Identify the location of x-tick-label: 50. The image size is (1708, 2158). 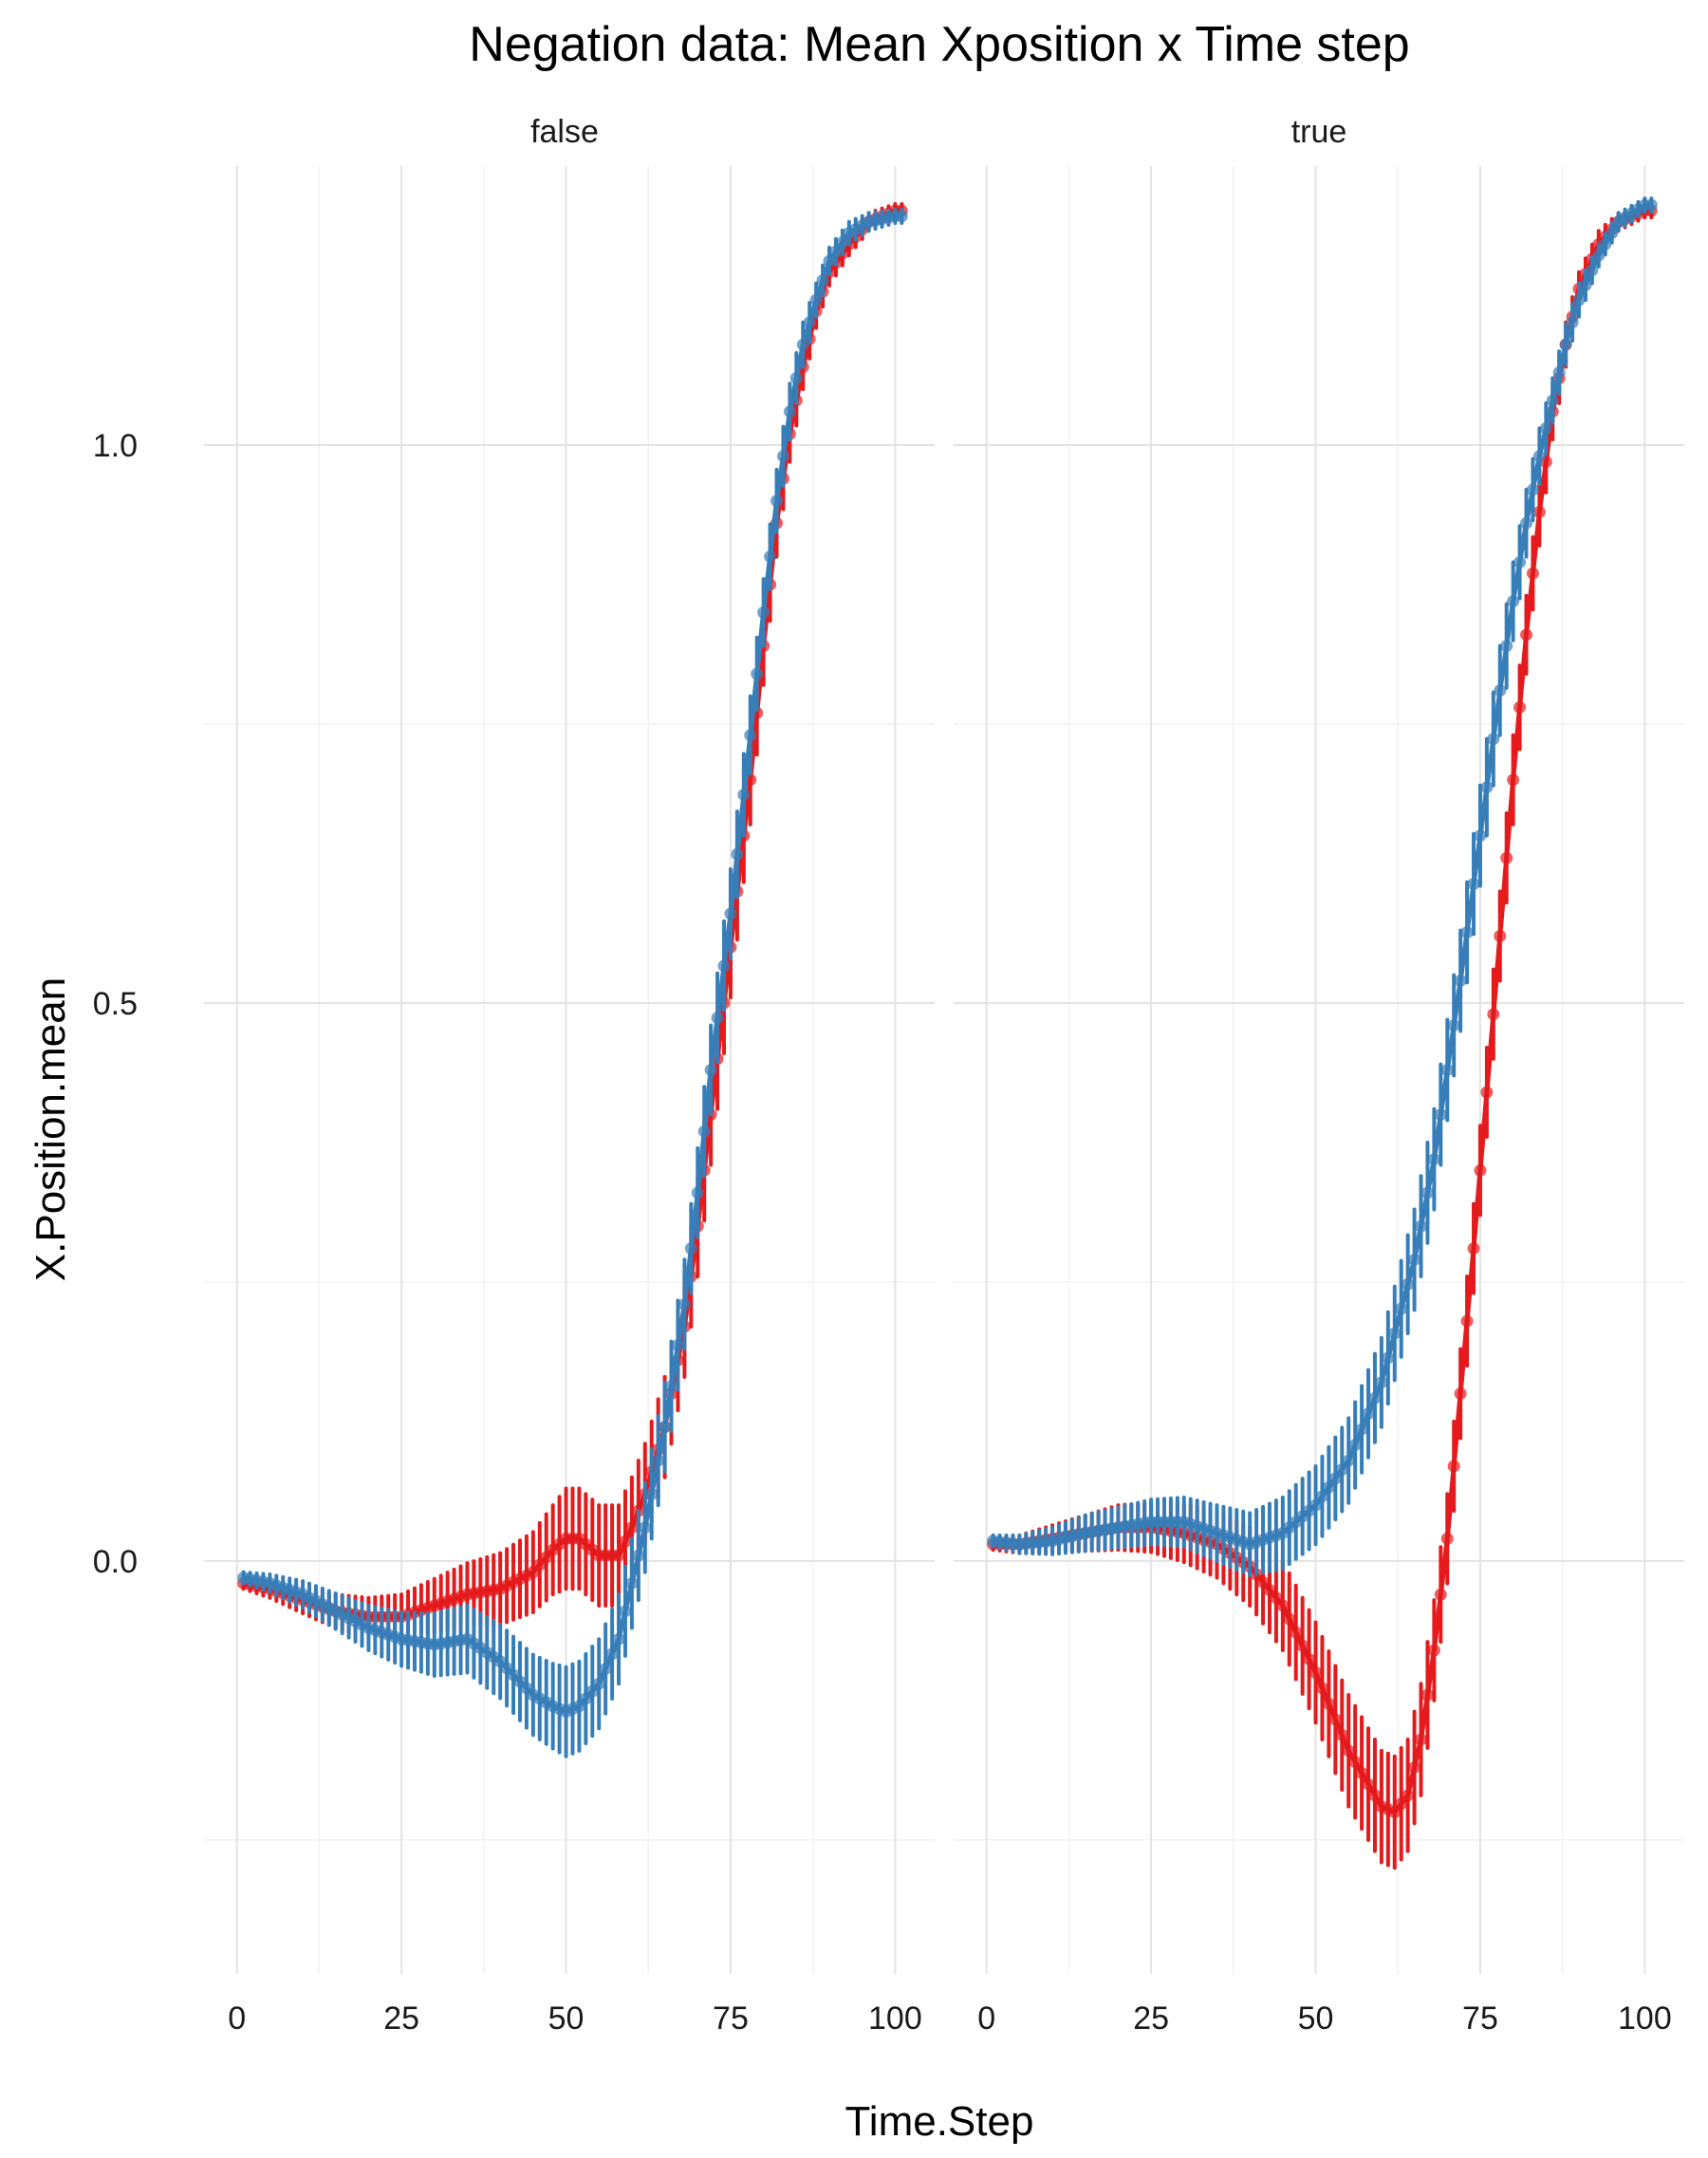
(566, 2018).